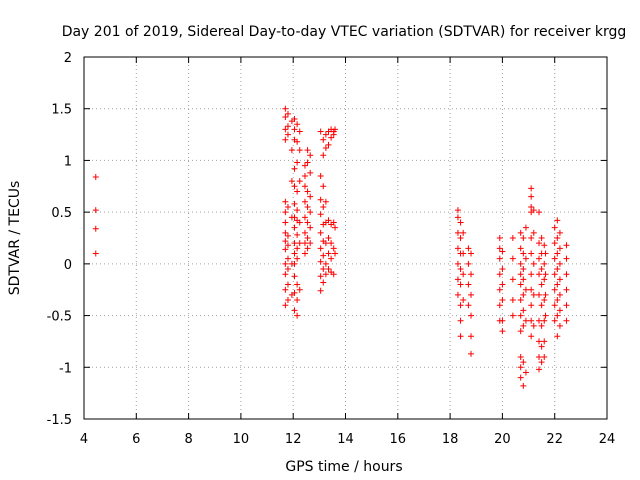  Describe the element at coordinates (65, 368) in the screenshot. I see `y-tick-label: -1` at that location.